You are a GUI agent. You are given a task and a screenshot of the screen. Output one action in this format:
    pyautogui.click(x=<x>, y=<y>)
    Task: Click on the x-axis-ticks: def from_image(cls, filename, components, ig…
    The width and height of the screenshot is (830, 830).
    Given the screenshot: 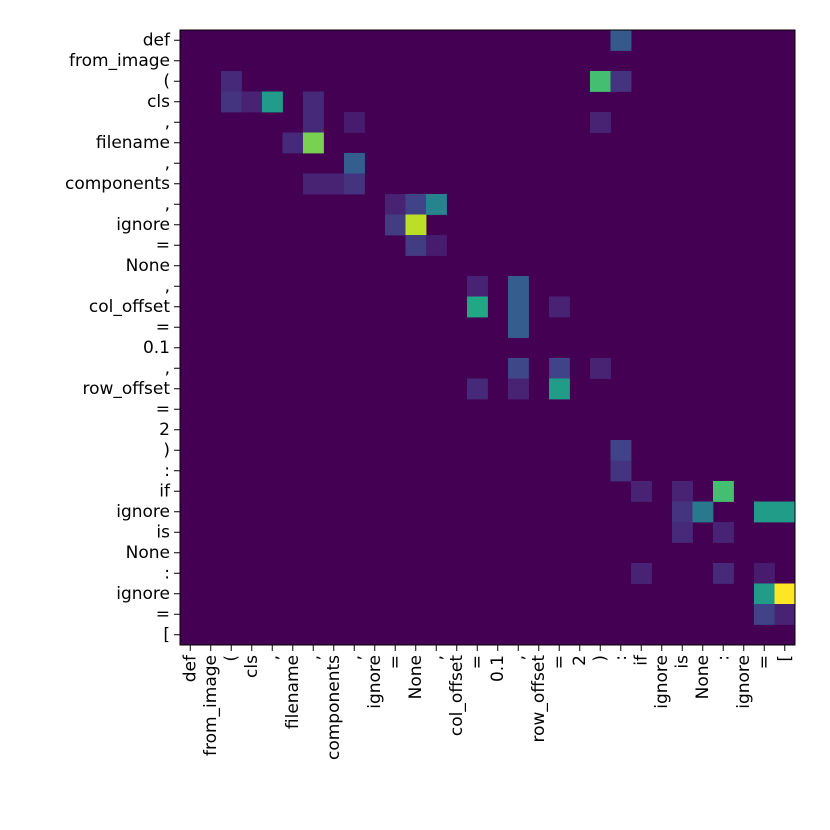 What is the action you would take?
    pyautogui.click(x=487, y=702)
    